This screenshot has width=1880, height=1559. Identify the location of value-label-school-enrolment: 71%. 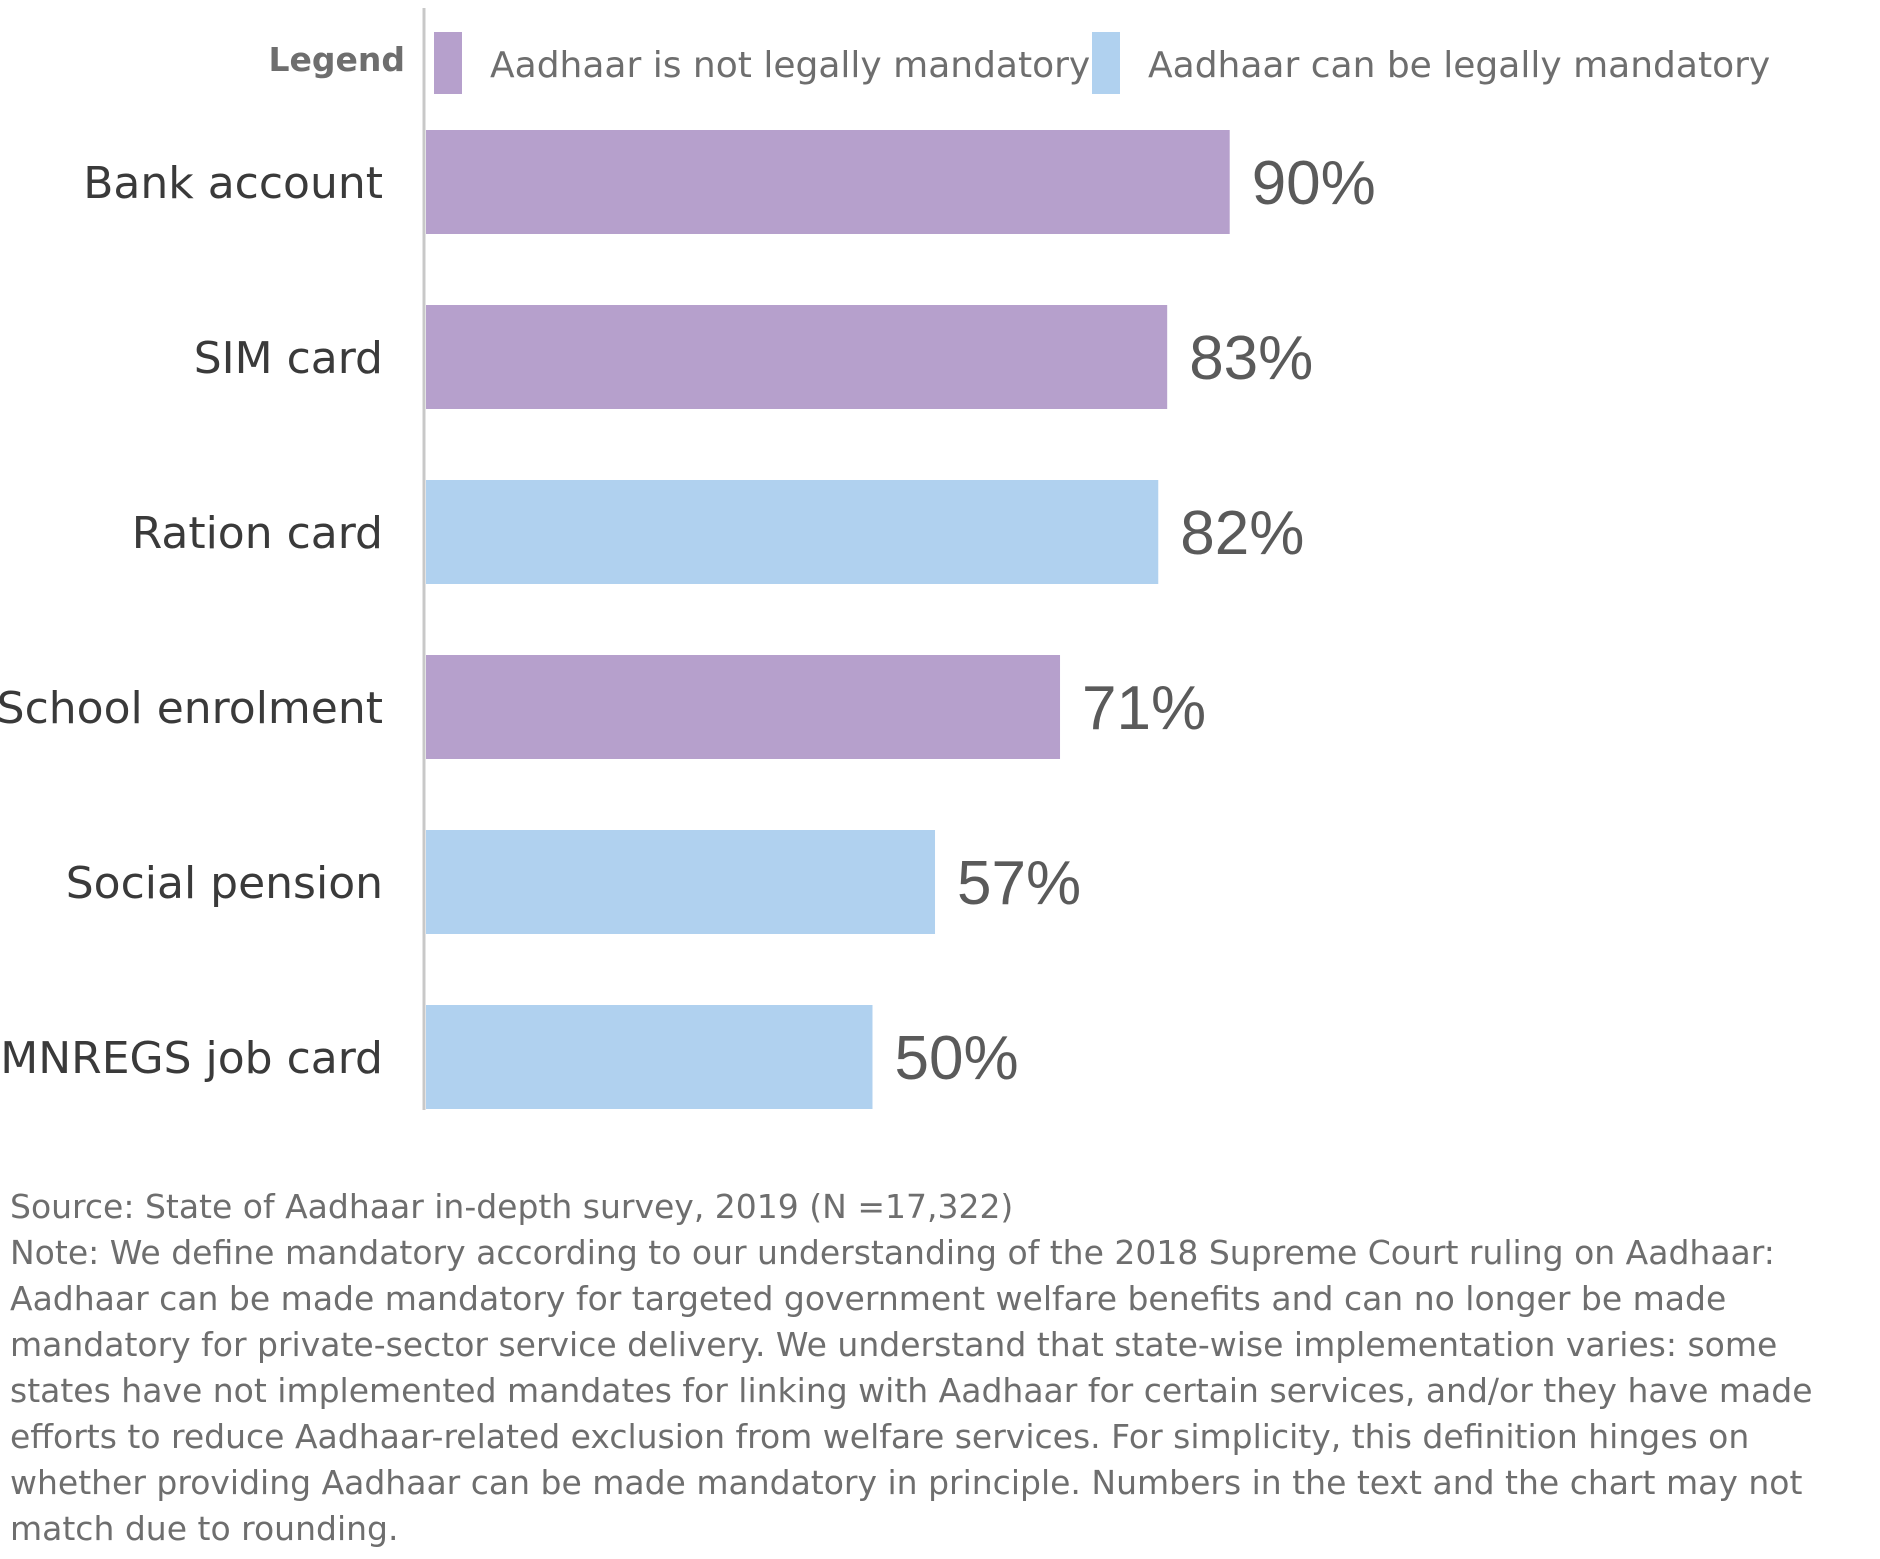
(1144, 708).